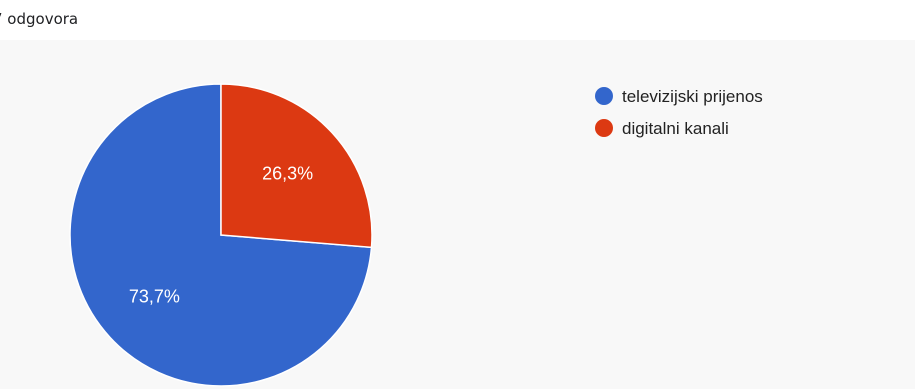  What do you see at coordinates (675, 128) in the screenshot?
I see `legend-label-1: digitalni kanali` at bounding box center [675, 128].